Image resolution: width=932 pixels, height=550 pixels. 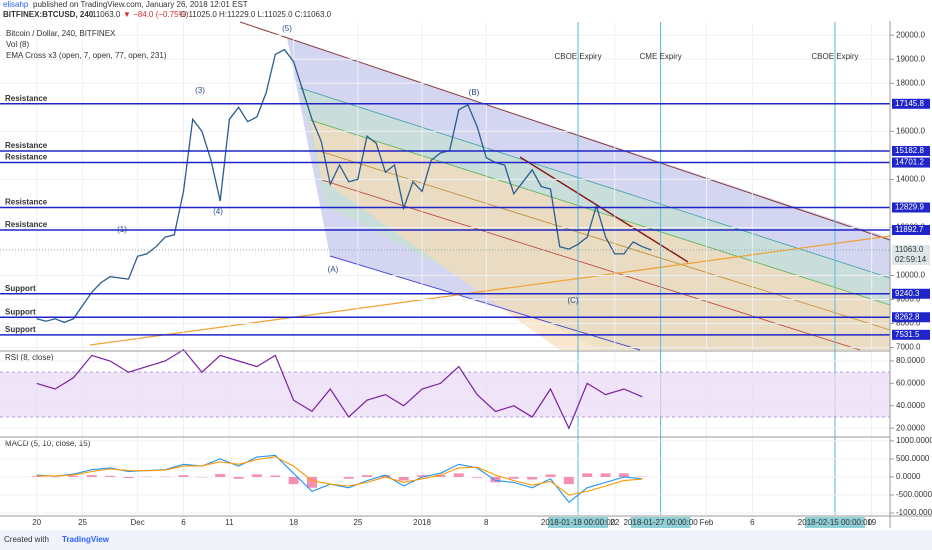 What do you see at coordinates (466, 540) in the screenshot?
I see `footer` at bounding box center [466, 540].